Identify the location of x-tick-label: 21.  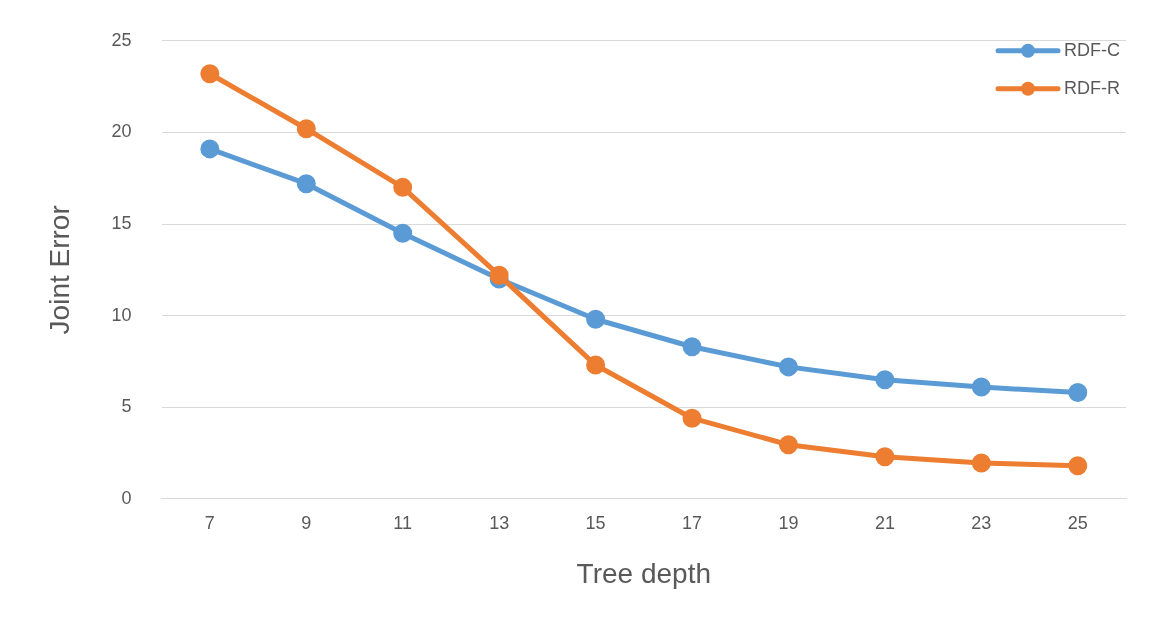
(884, 522).